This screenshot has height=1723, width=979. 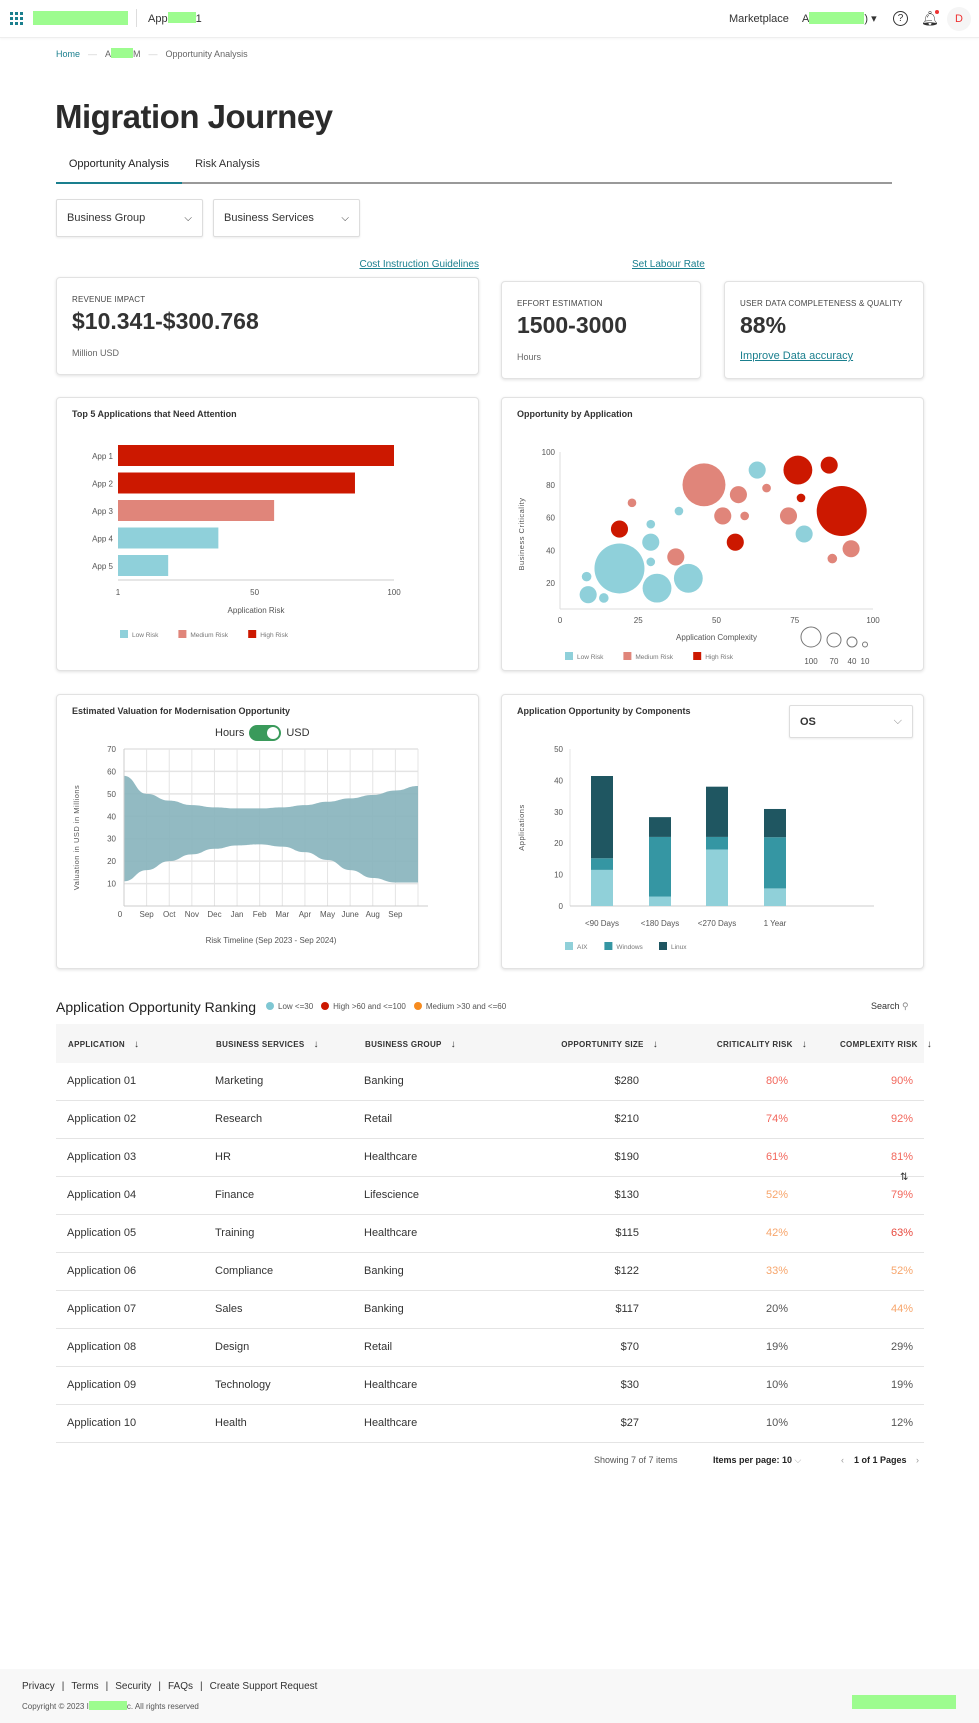 What do you see at coordinates (797, 356) in the screenshot?
I see `improve-data-accuracy-link: Improve Data accuracy` at bounding box center [797, 356].